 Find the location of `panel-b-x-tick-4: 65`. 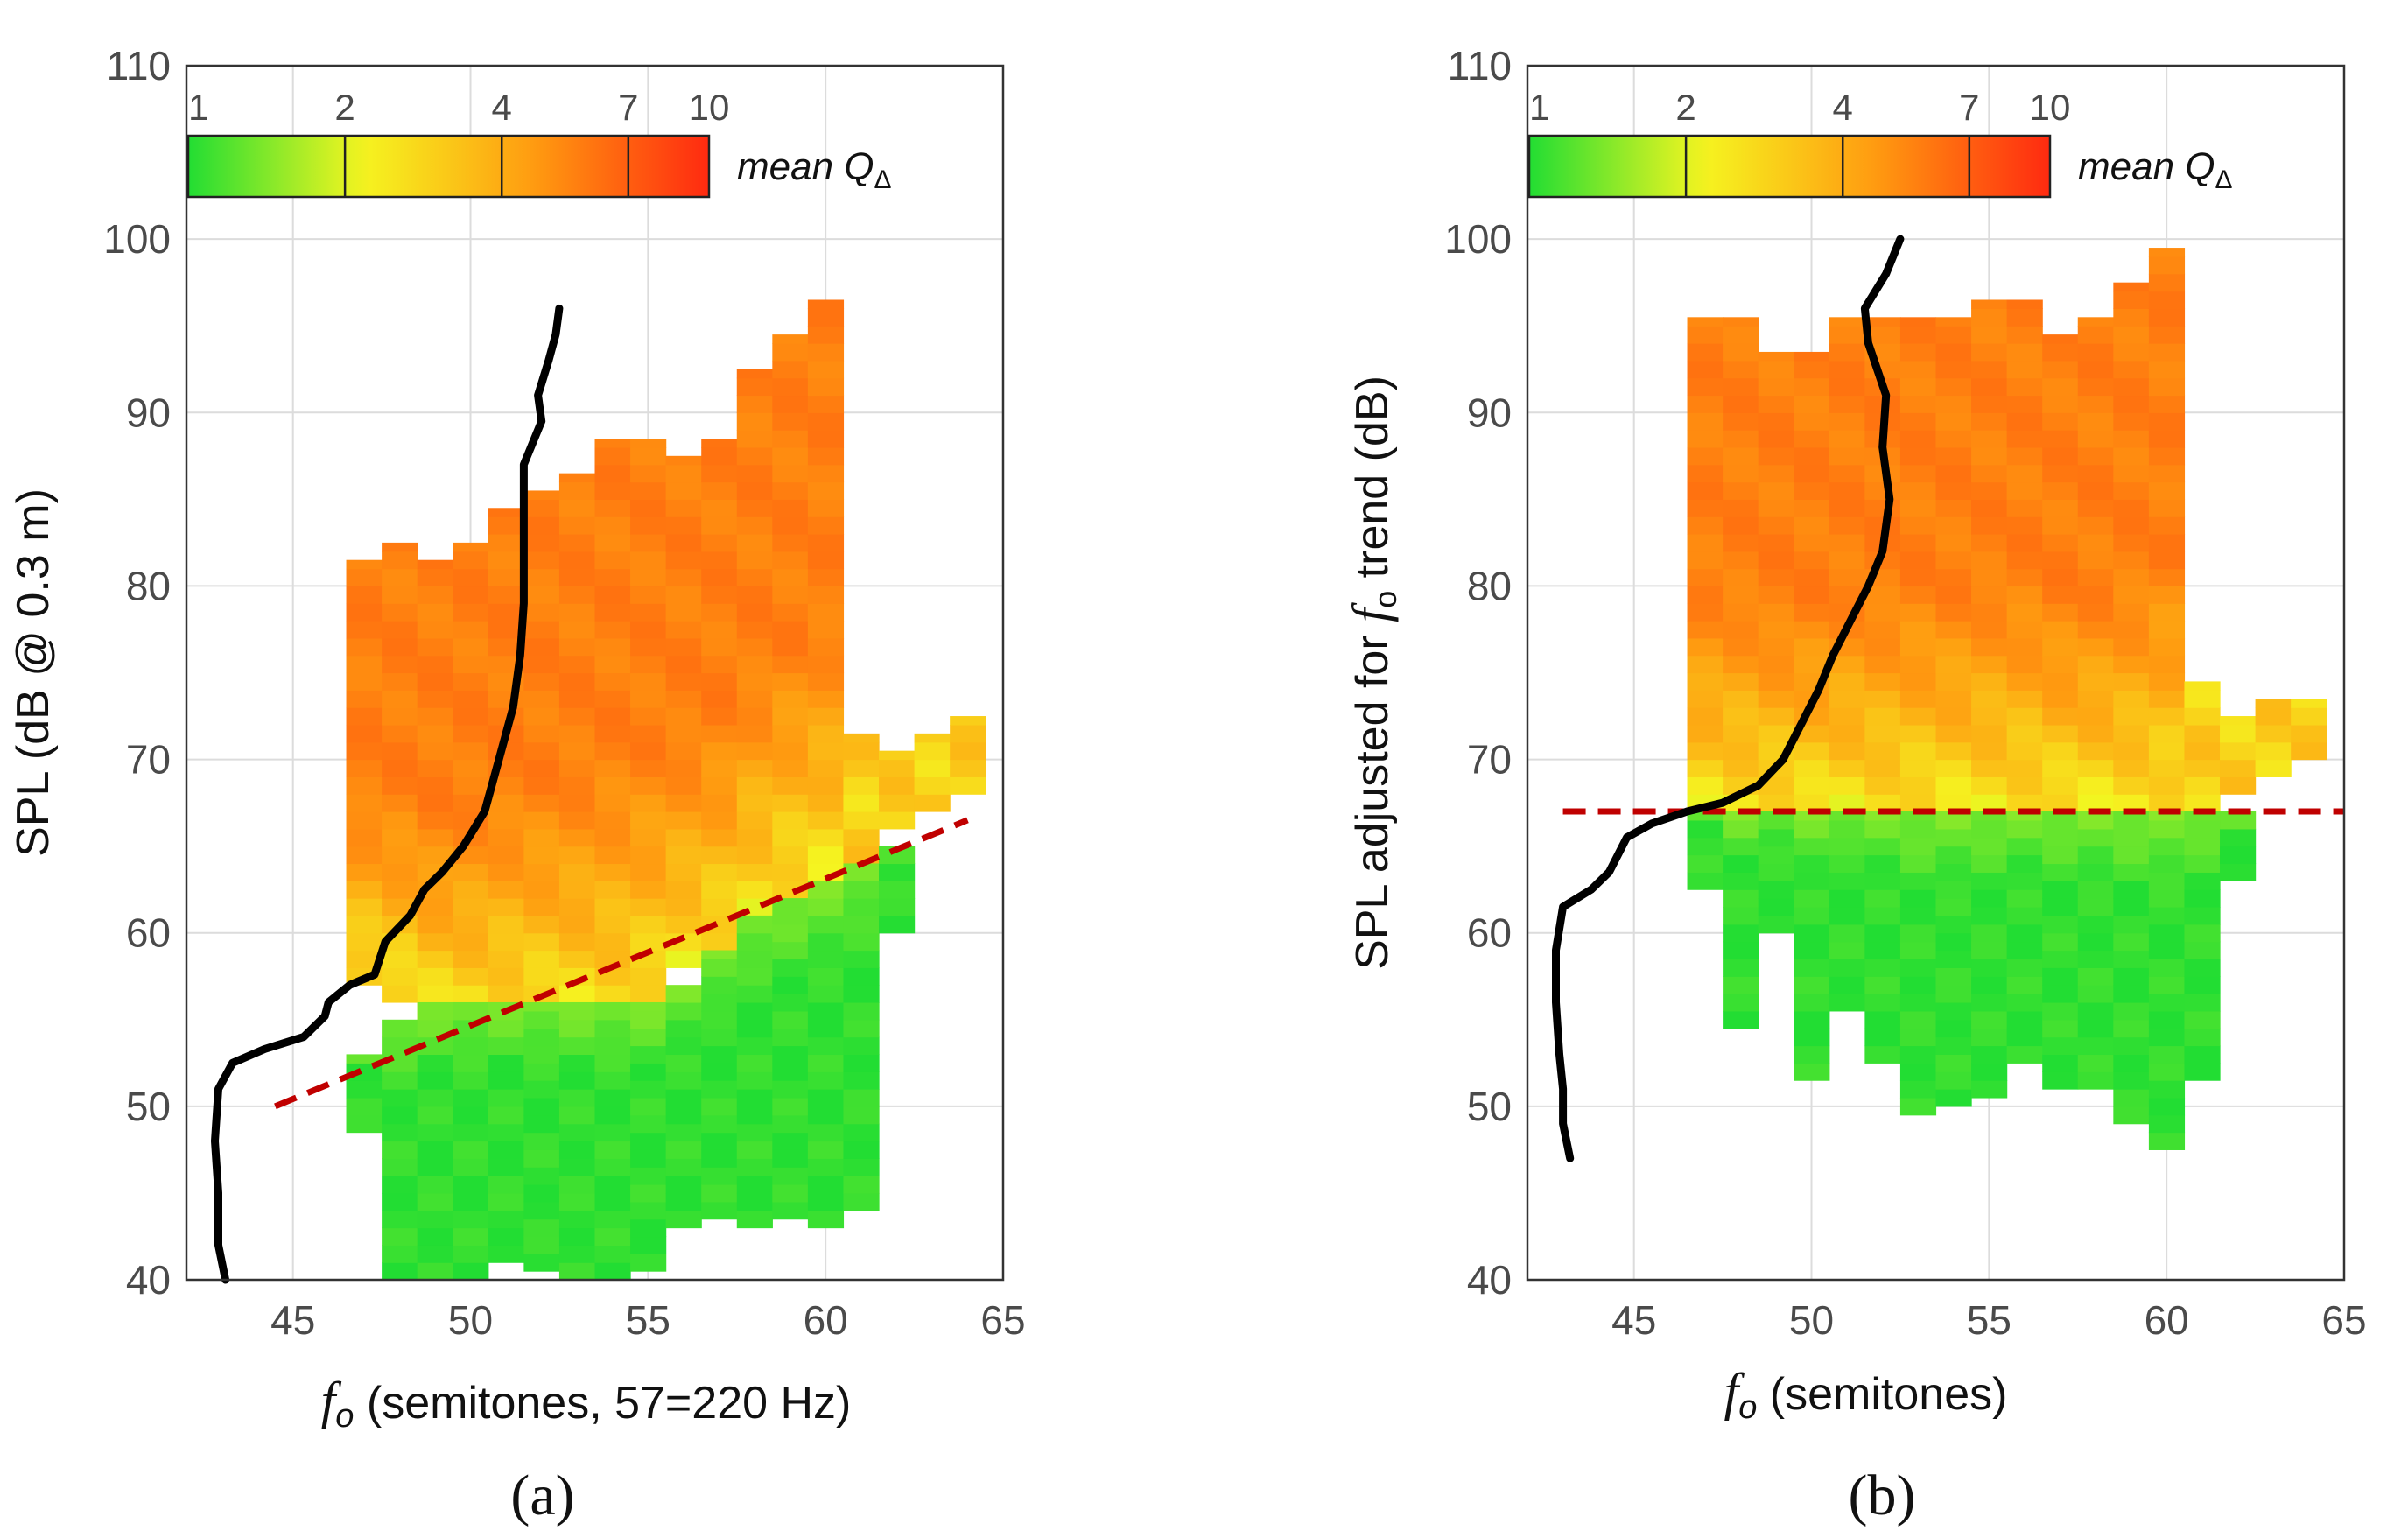

panel-b-x-tick-4: 65 is located at coordinates (2343, 1320).